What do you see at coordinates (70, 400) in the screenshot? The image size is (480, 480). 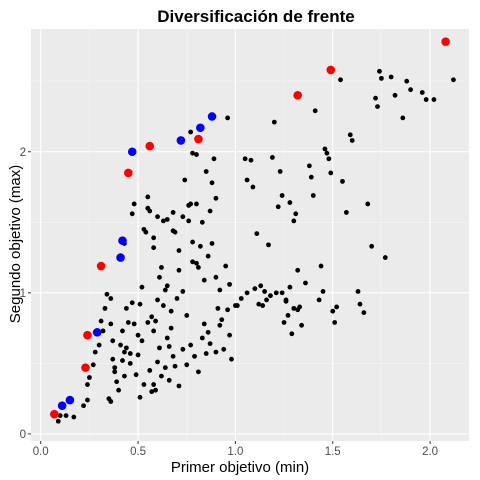 I see `blue-front-point` at bounding box center [70, 400].